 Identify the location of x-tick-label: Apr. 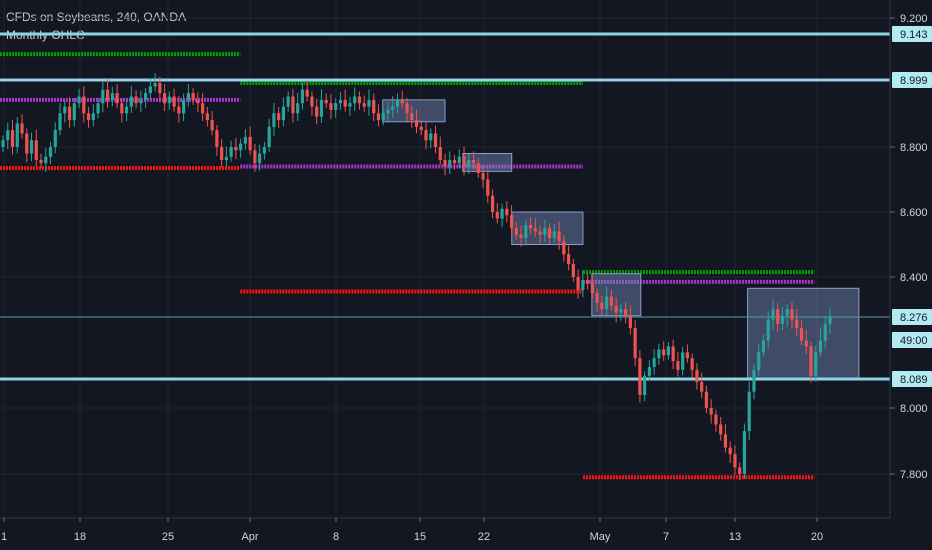
(249, 537).